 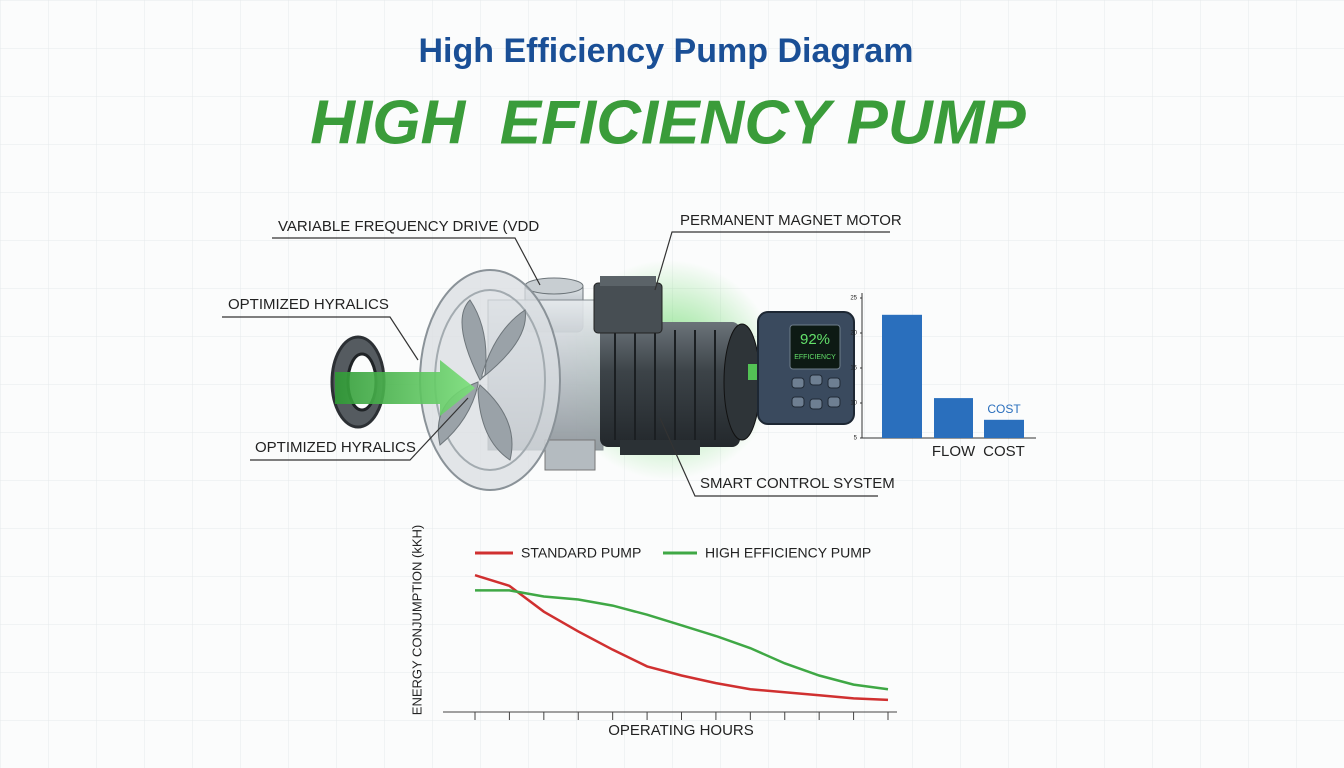 What do you see at coordinates (668, 122) in the screenshot?
I see `heading: HIGH EFICIENCY PUMP` at bounding box center [668, 122].